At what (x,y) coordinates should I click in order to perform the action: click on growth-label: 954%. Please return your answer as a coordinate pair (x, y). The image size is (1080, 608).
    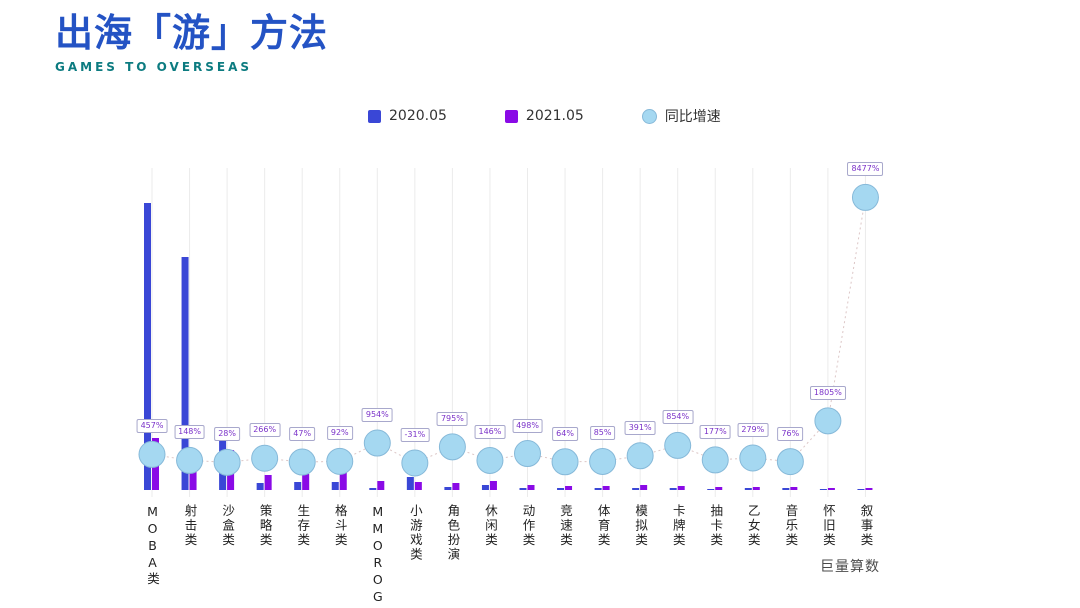
    Looking at the image, I should click on (377, 415).